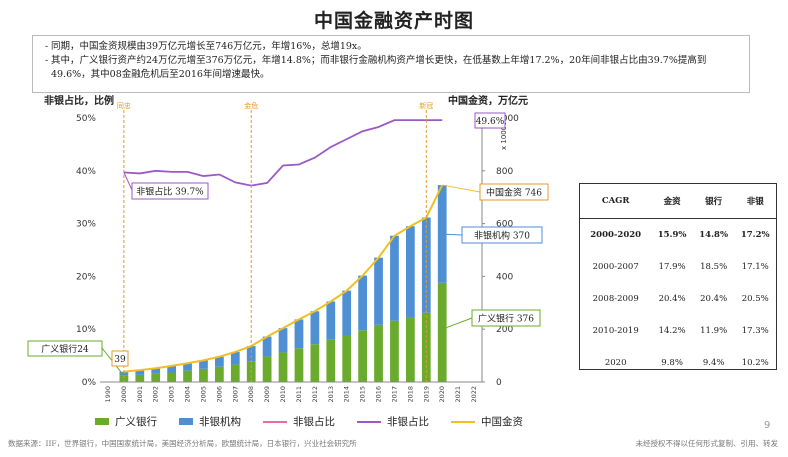 Image resolution: width=788 pixels, height=457 pixels. Describe the element at coordinates (714, 267) in the screenshot. I see `cagr-cell: 18.5%` at that location.